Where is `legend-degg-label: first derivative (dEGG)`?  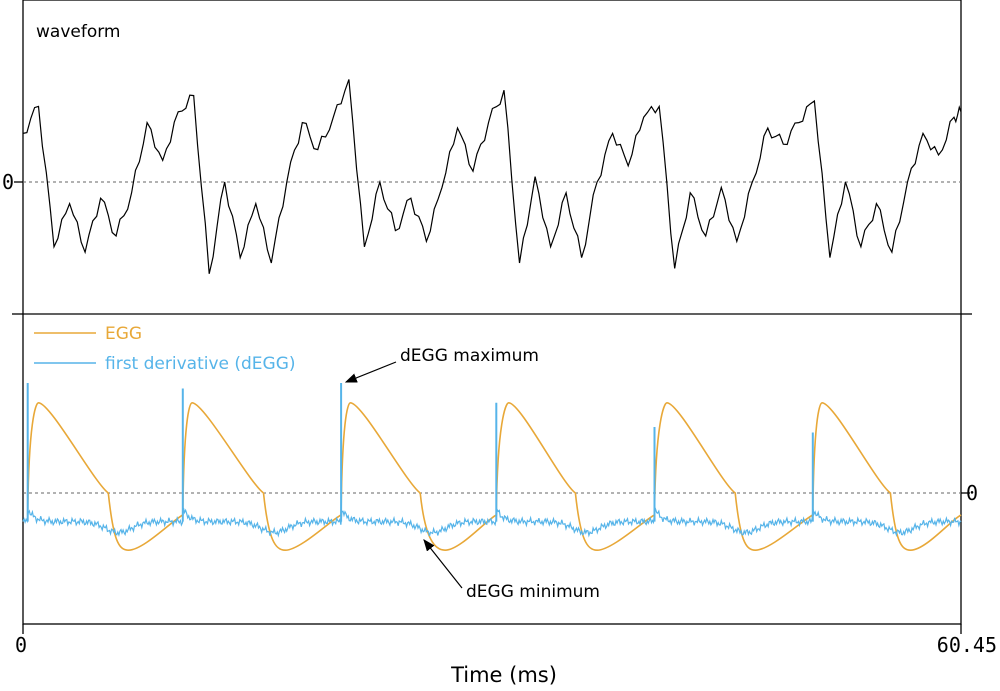 legend-degg-label: first derivative (dEGG) is located at coordinates (200, 364).